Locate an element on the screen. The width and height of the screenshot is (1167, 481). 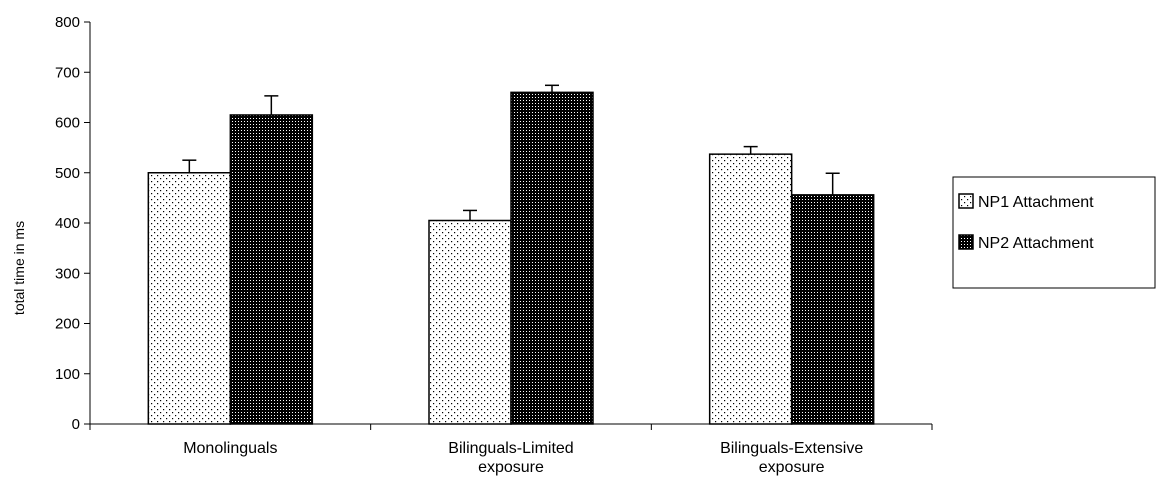
y-tick-label: 800 is located at coordinates (67, 22).